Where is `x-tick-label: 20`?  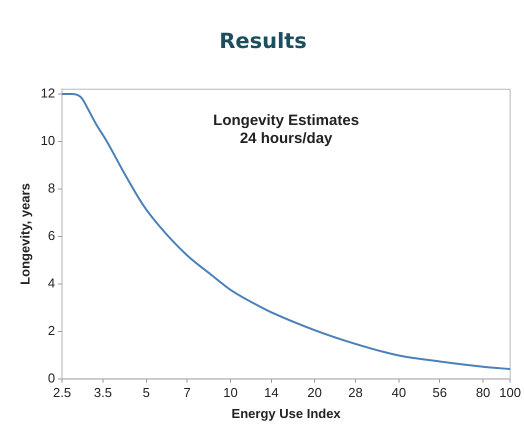
x-tick-label: 20 is located at coordinates (314, 392).